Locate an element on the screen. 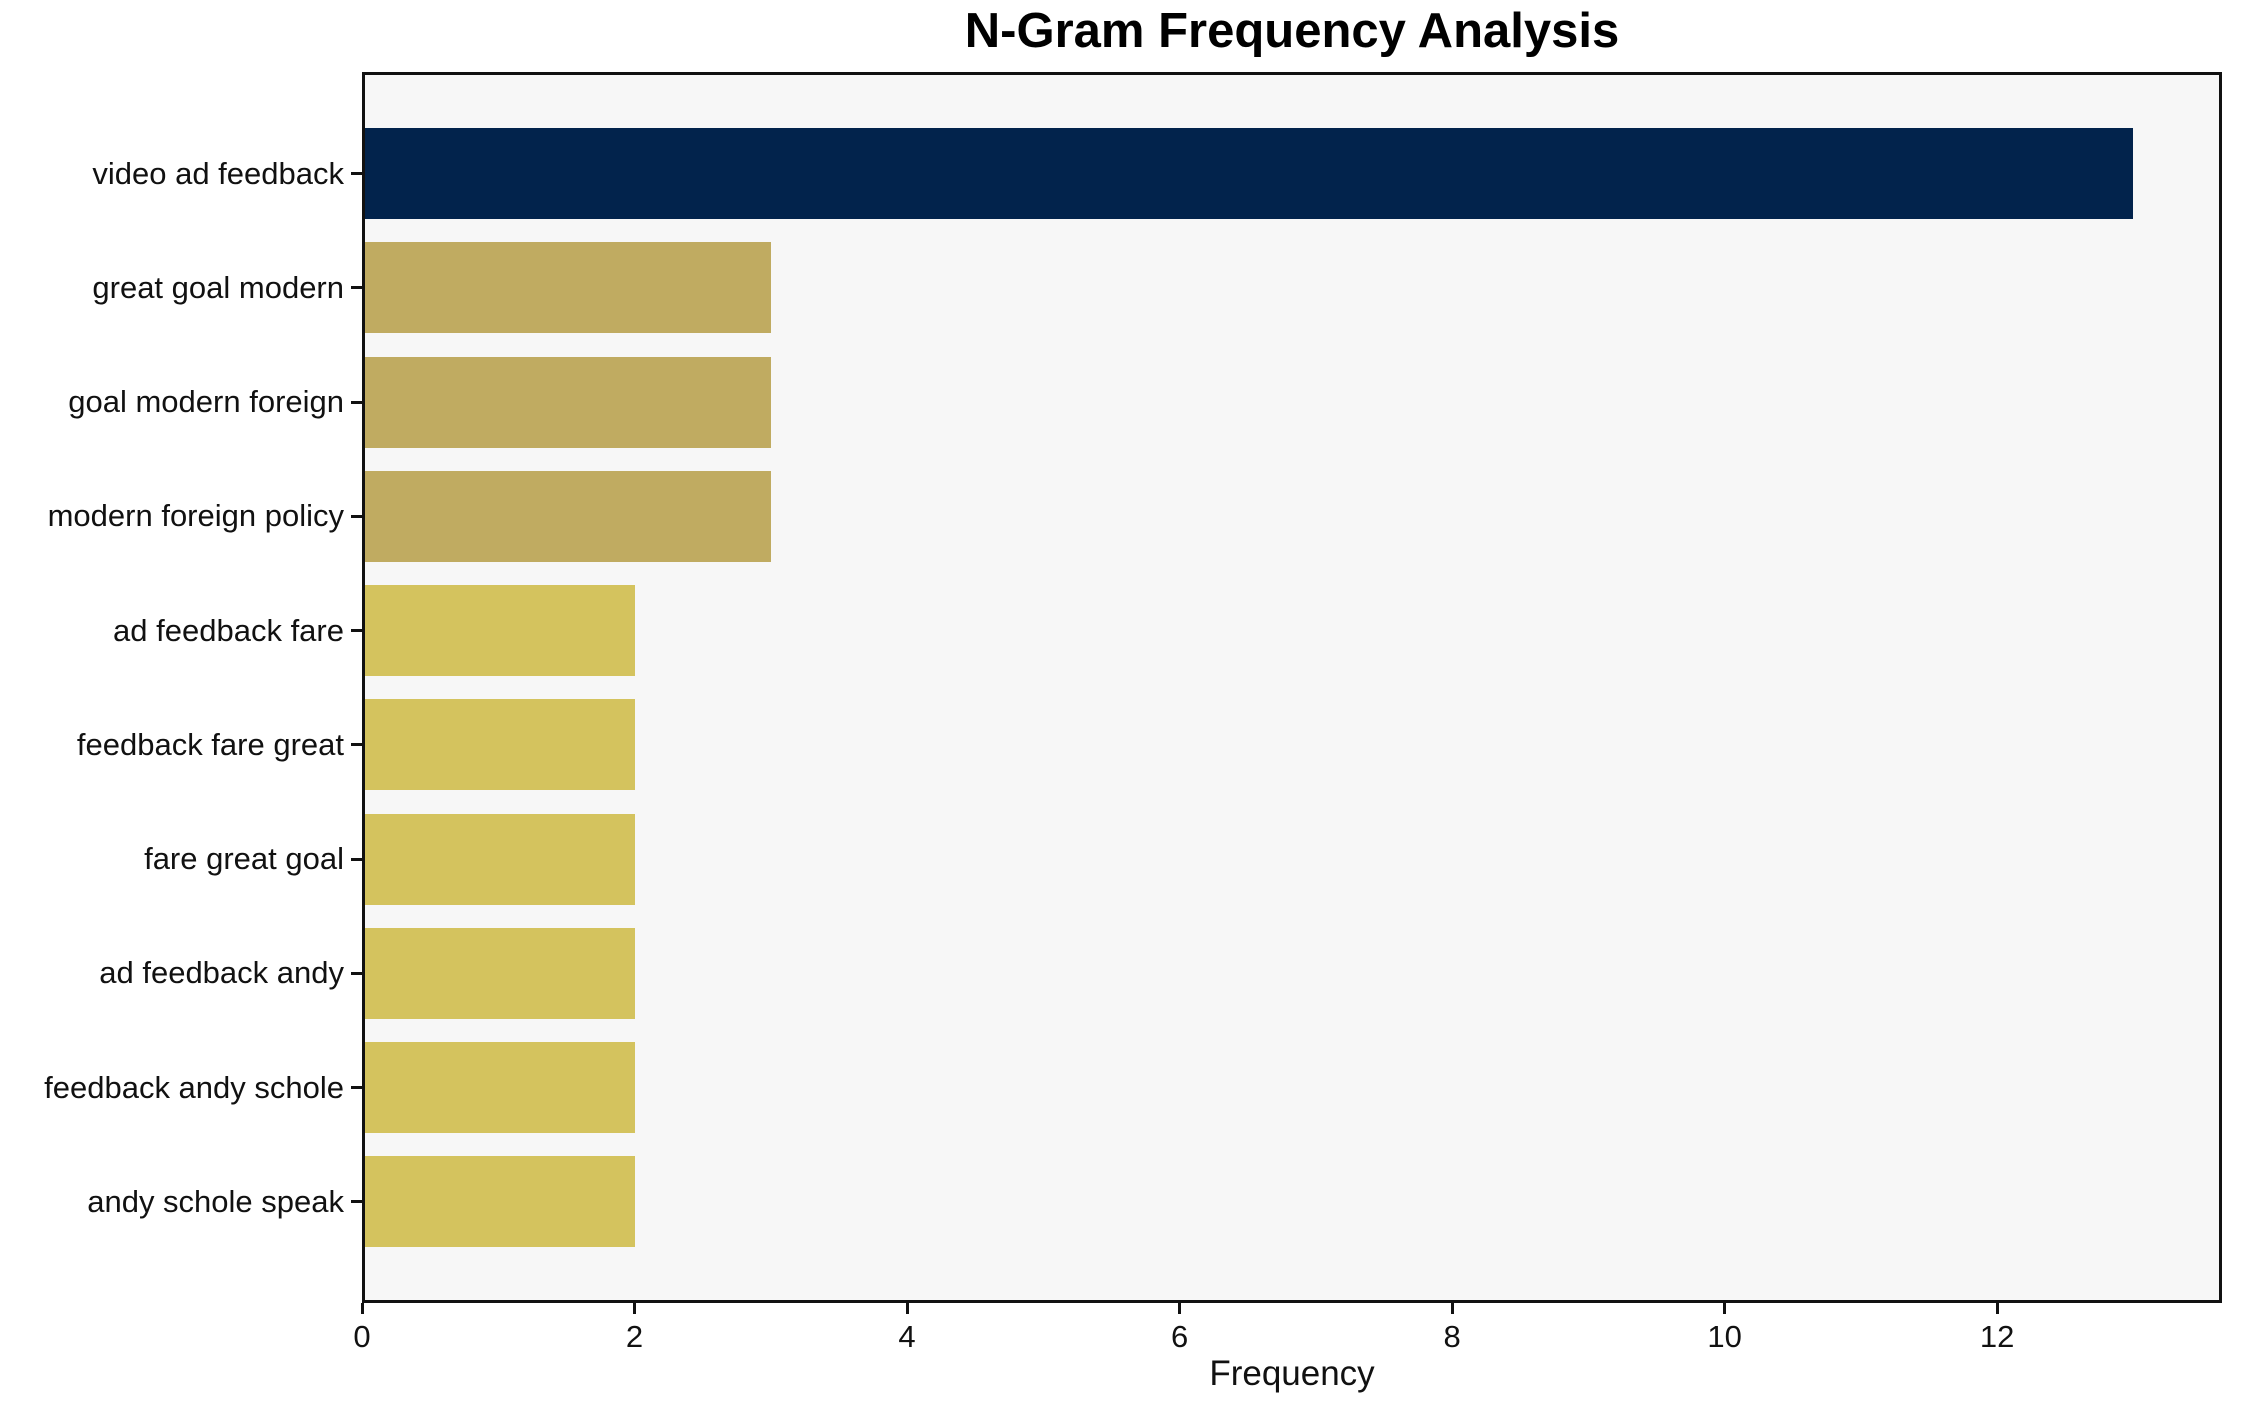 Image resolution: width=2242 pixels, height=1414 pixels. x-tick-label: 0 is located at coordinates (362, 1336).